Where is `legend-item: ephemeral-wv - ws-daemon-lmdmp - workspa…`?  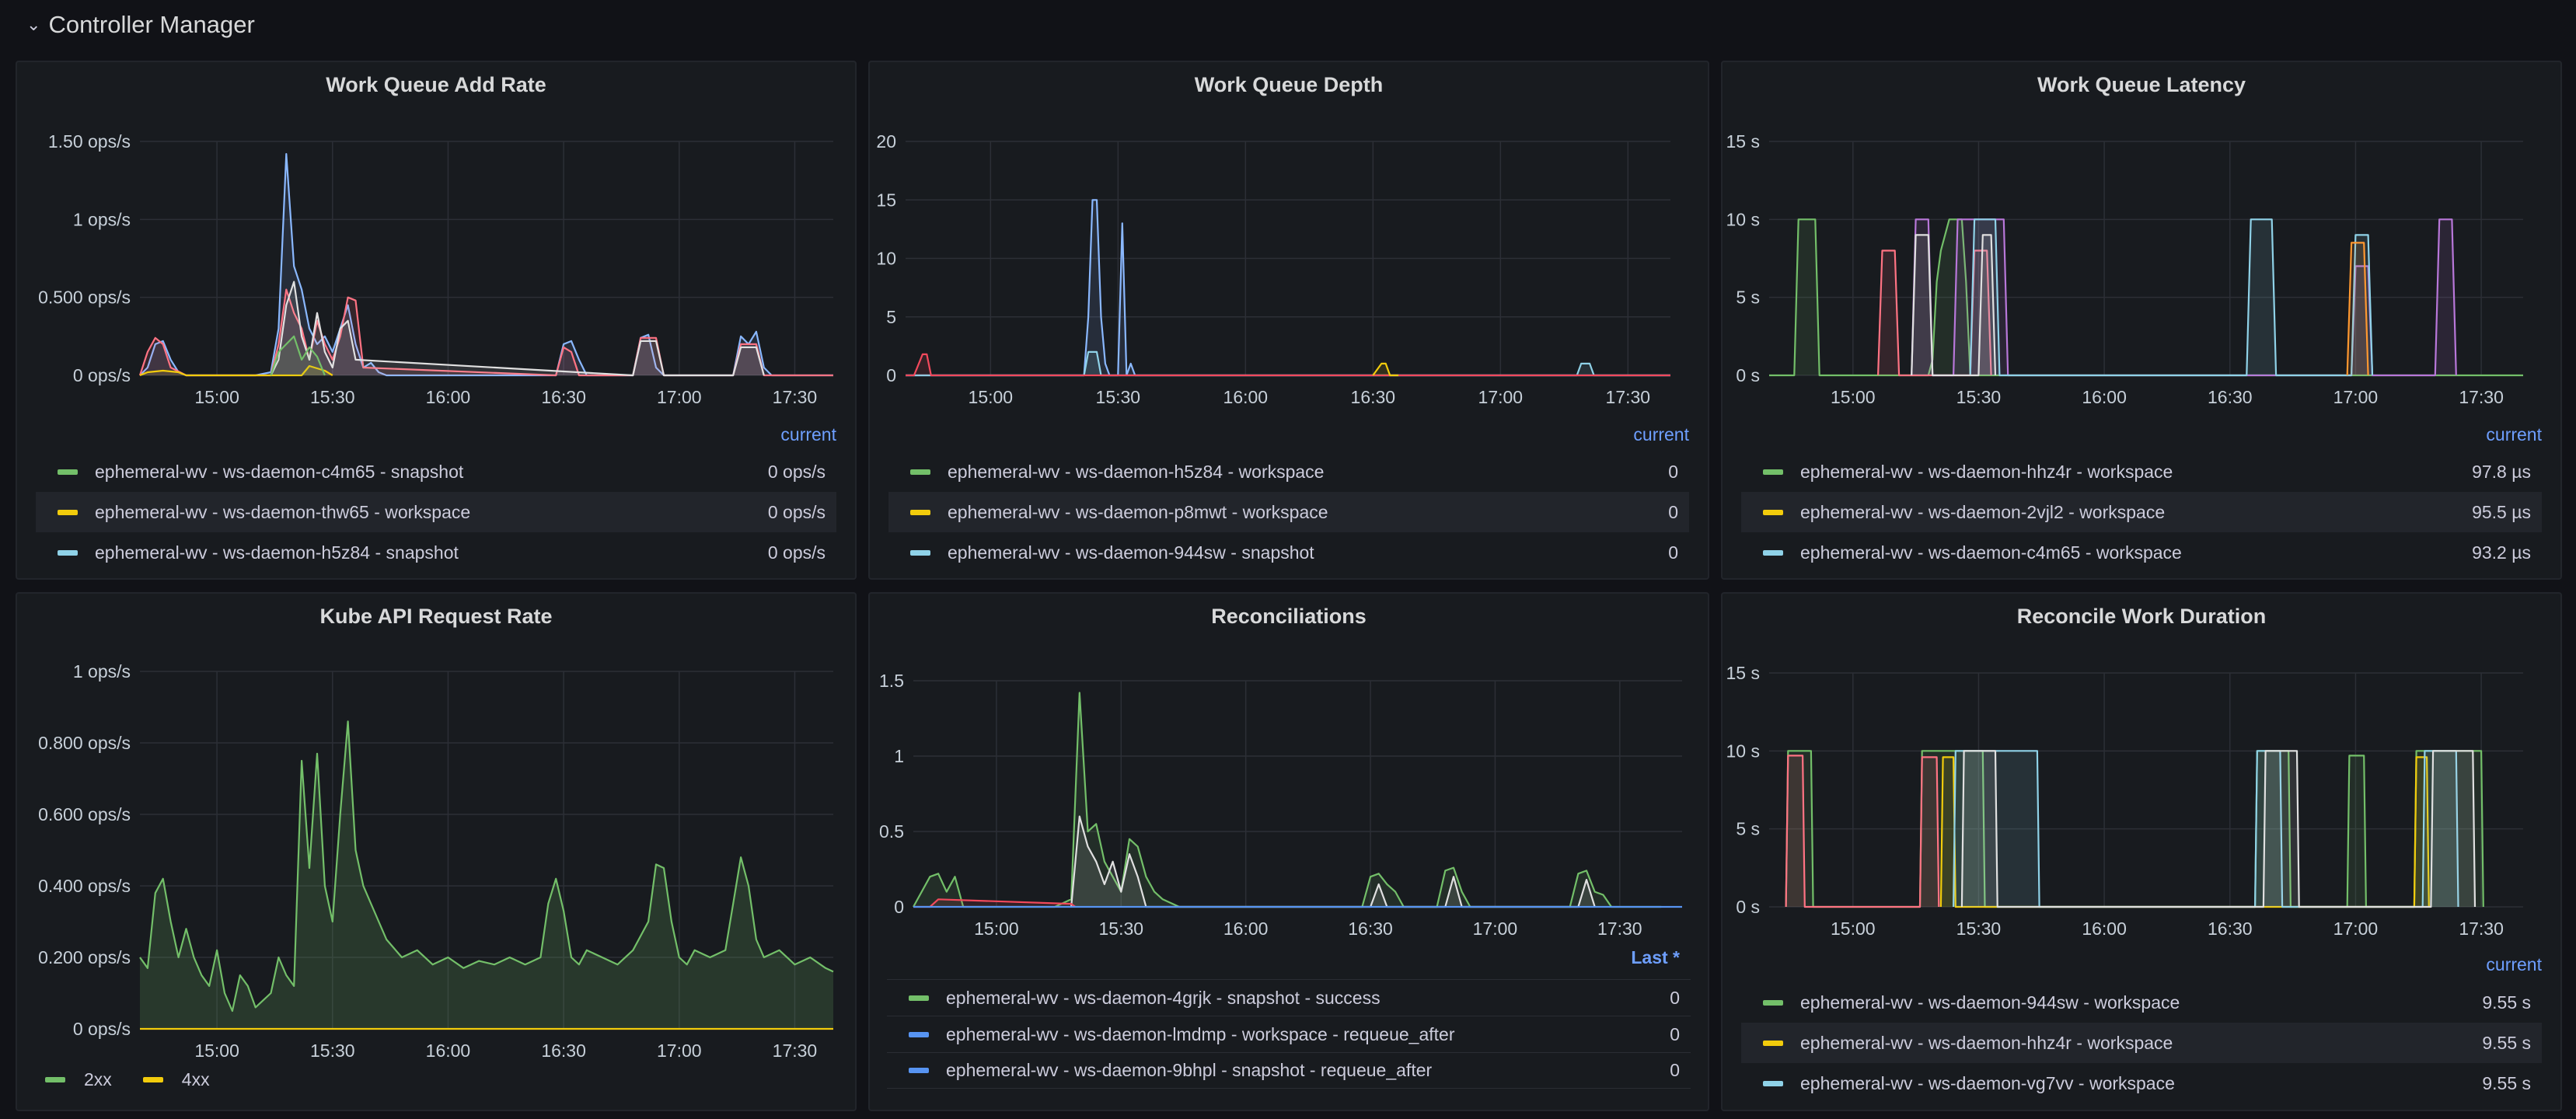
legend-item: ephemeral-wv - ws-daemon-lmdmp - workspa… is located at coordinates (1289, 1034).